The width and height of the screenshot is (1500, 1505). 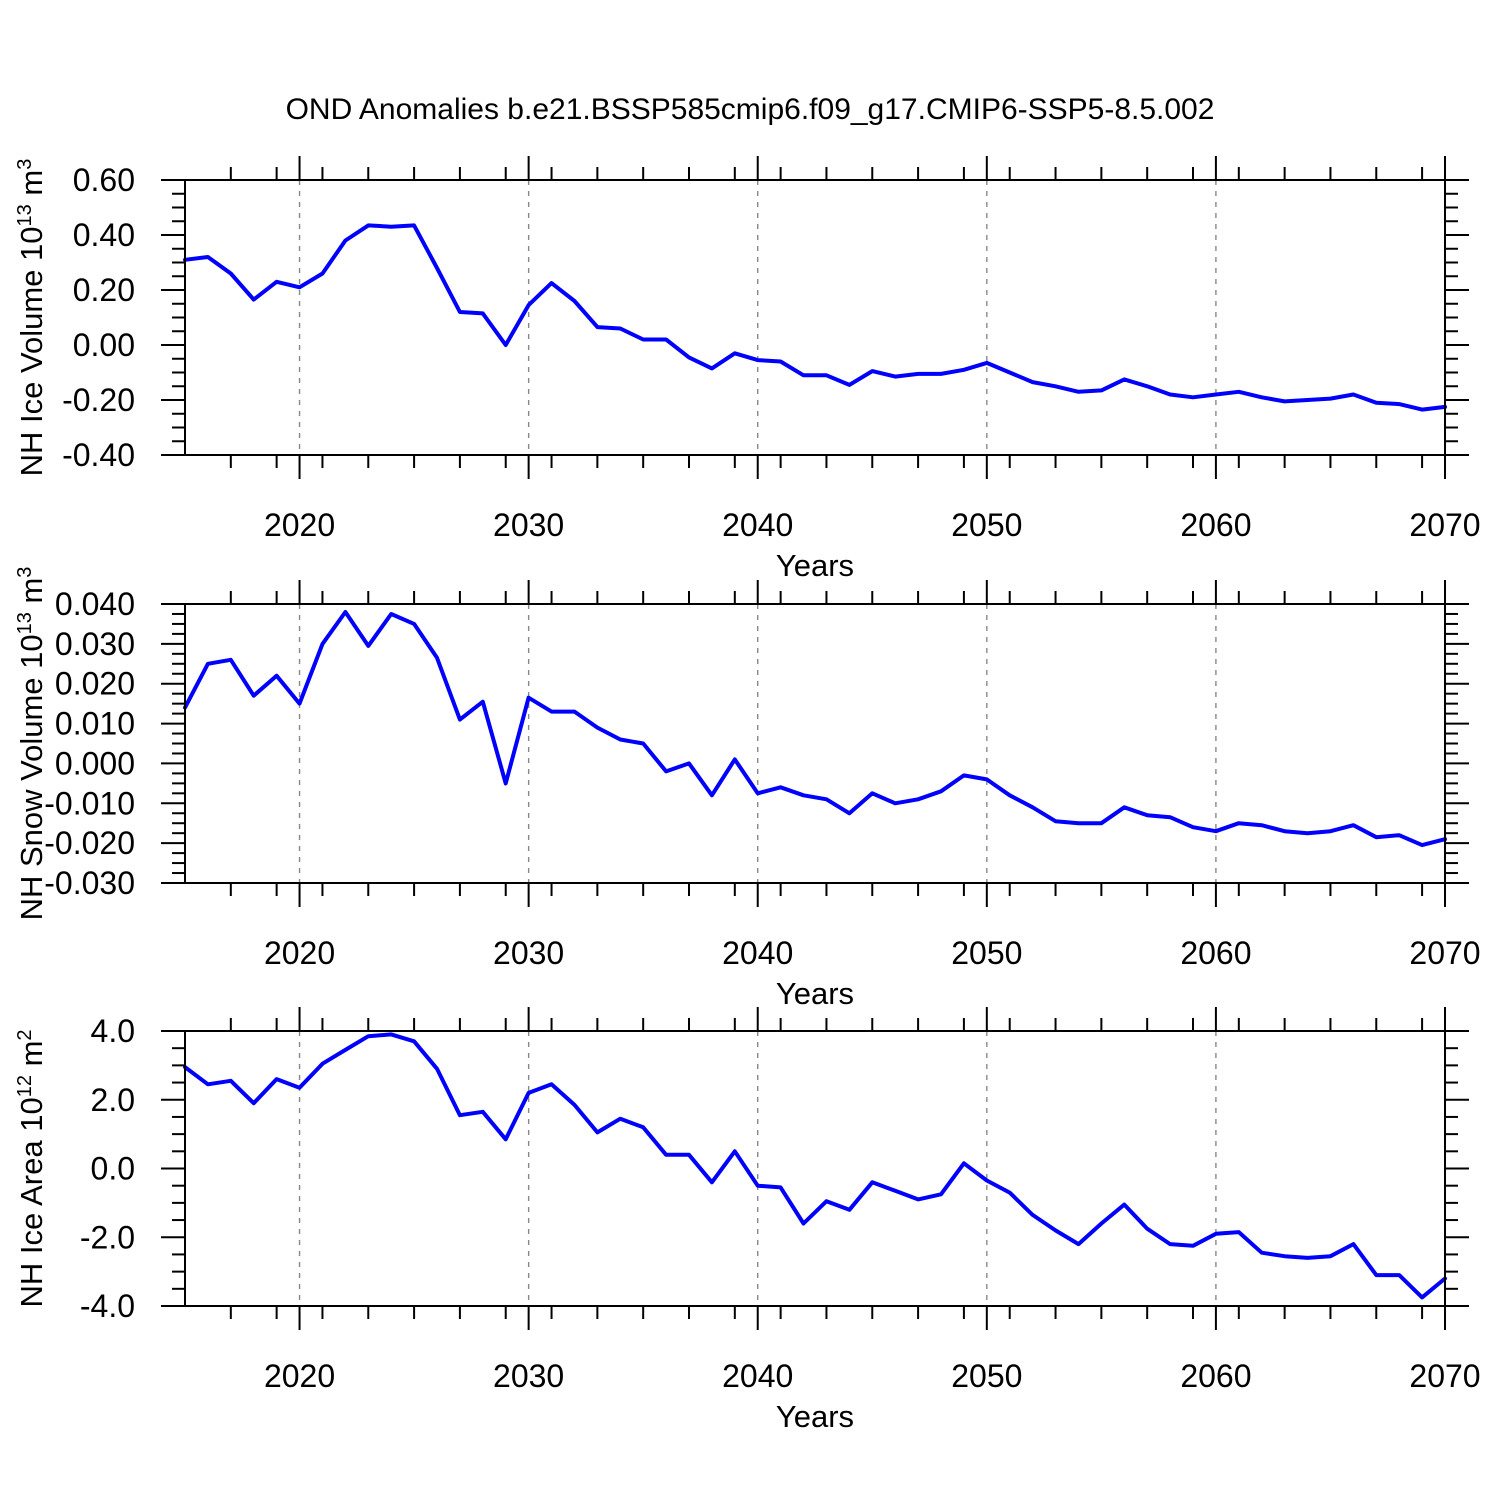 I want to click on y-tick-label: -4.0, so click(x=107, y=1306).